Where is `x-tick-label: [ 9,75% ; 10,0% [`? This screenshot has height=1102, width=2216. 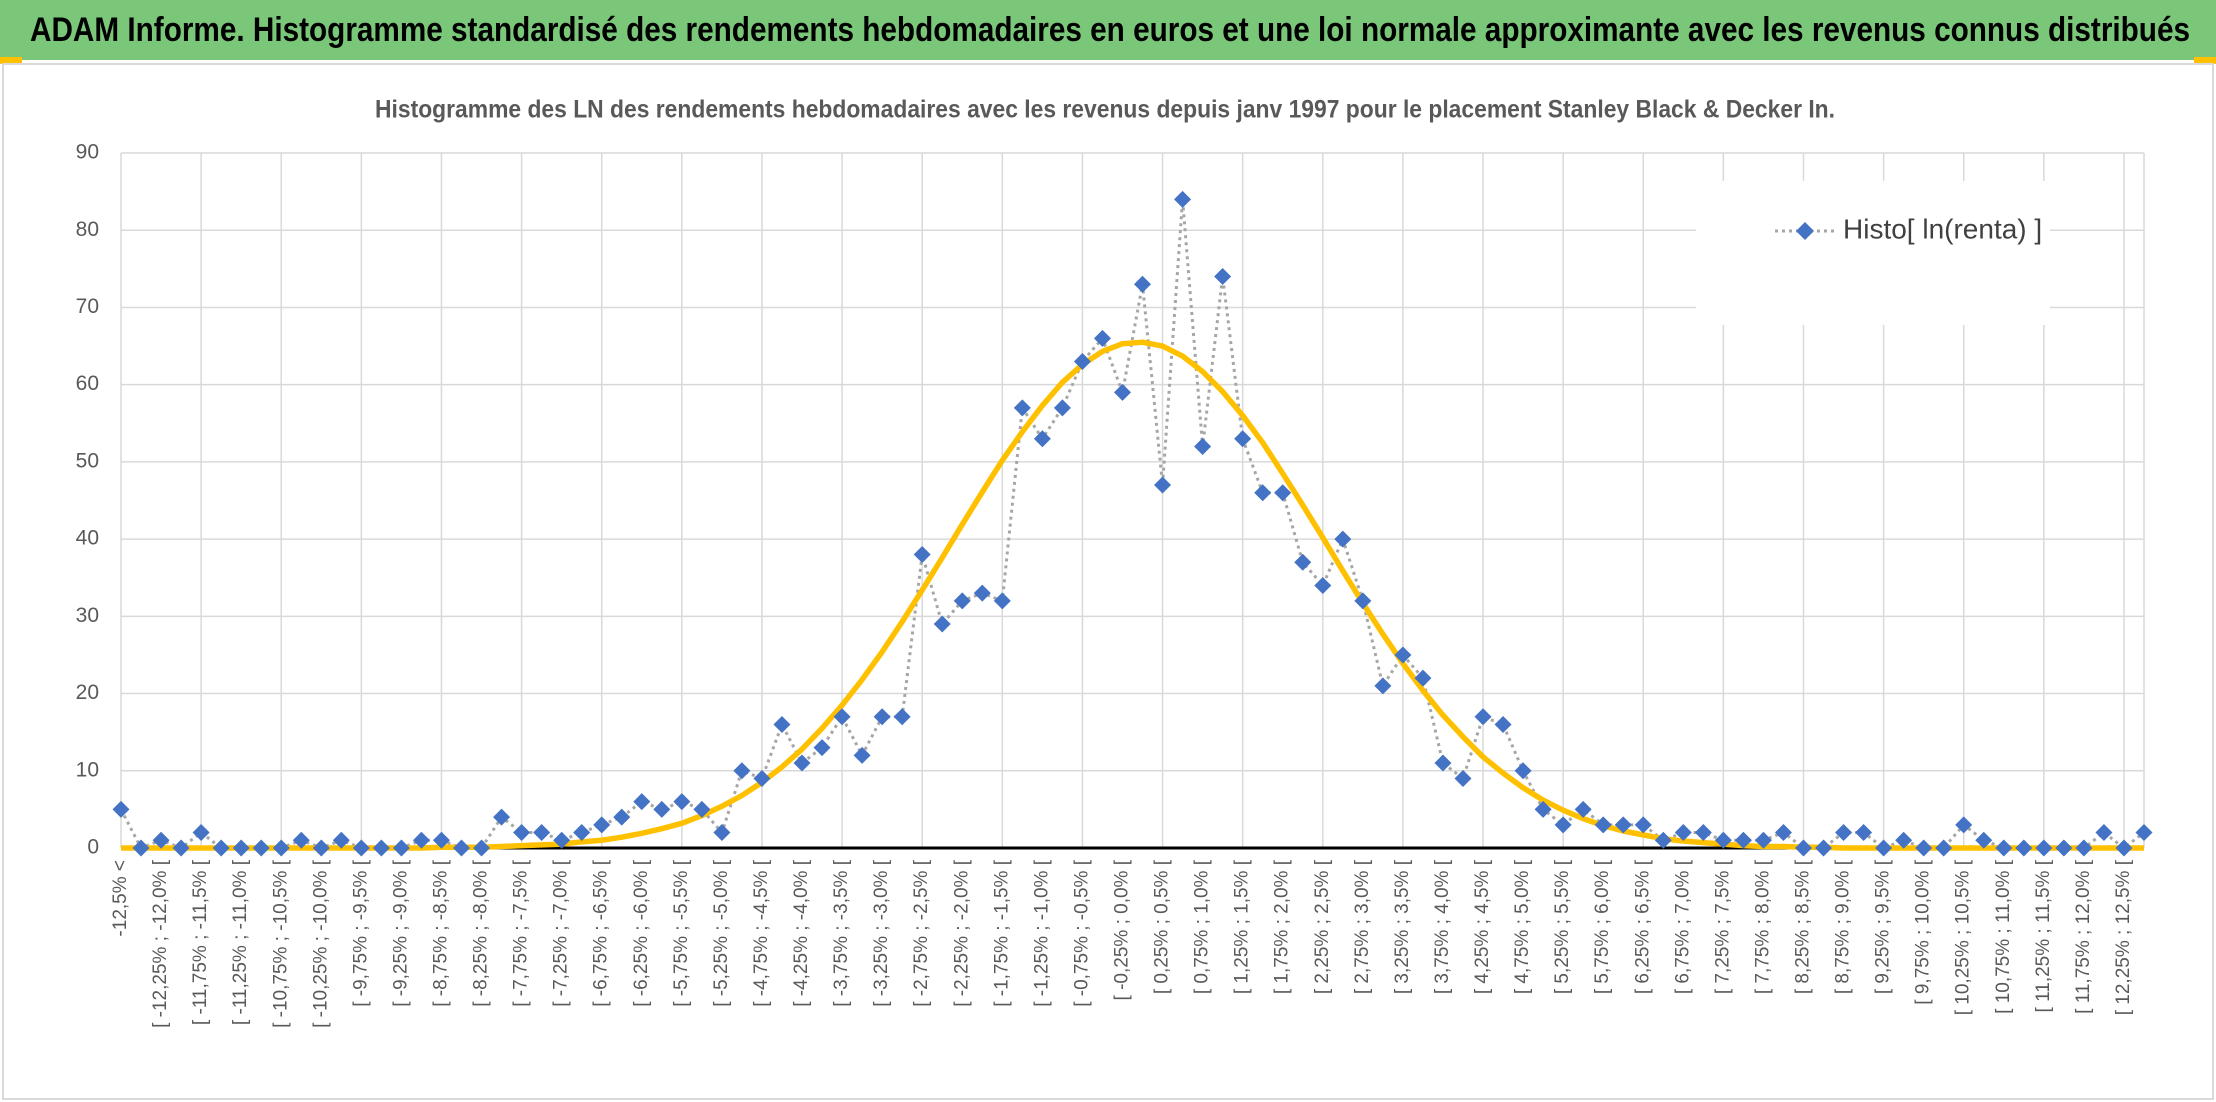 x-tick-label: [ 9,75% ; 10,0% [ is located at coordinates (1923, 931).